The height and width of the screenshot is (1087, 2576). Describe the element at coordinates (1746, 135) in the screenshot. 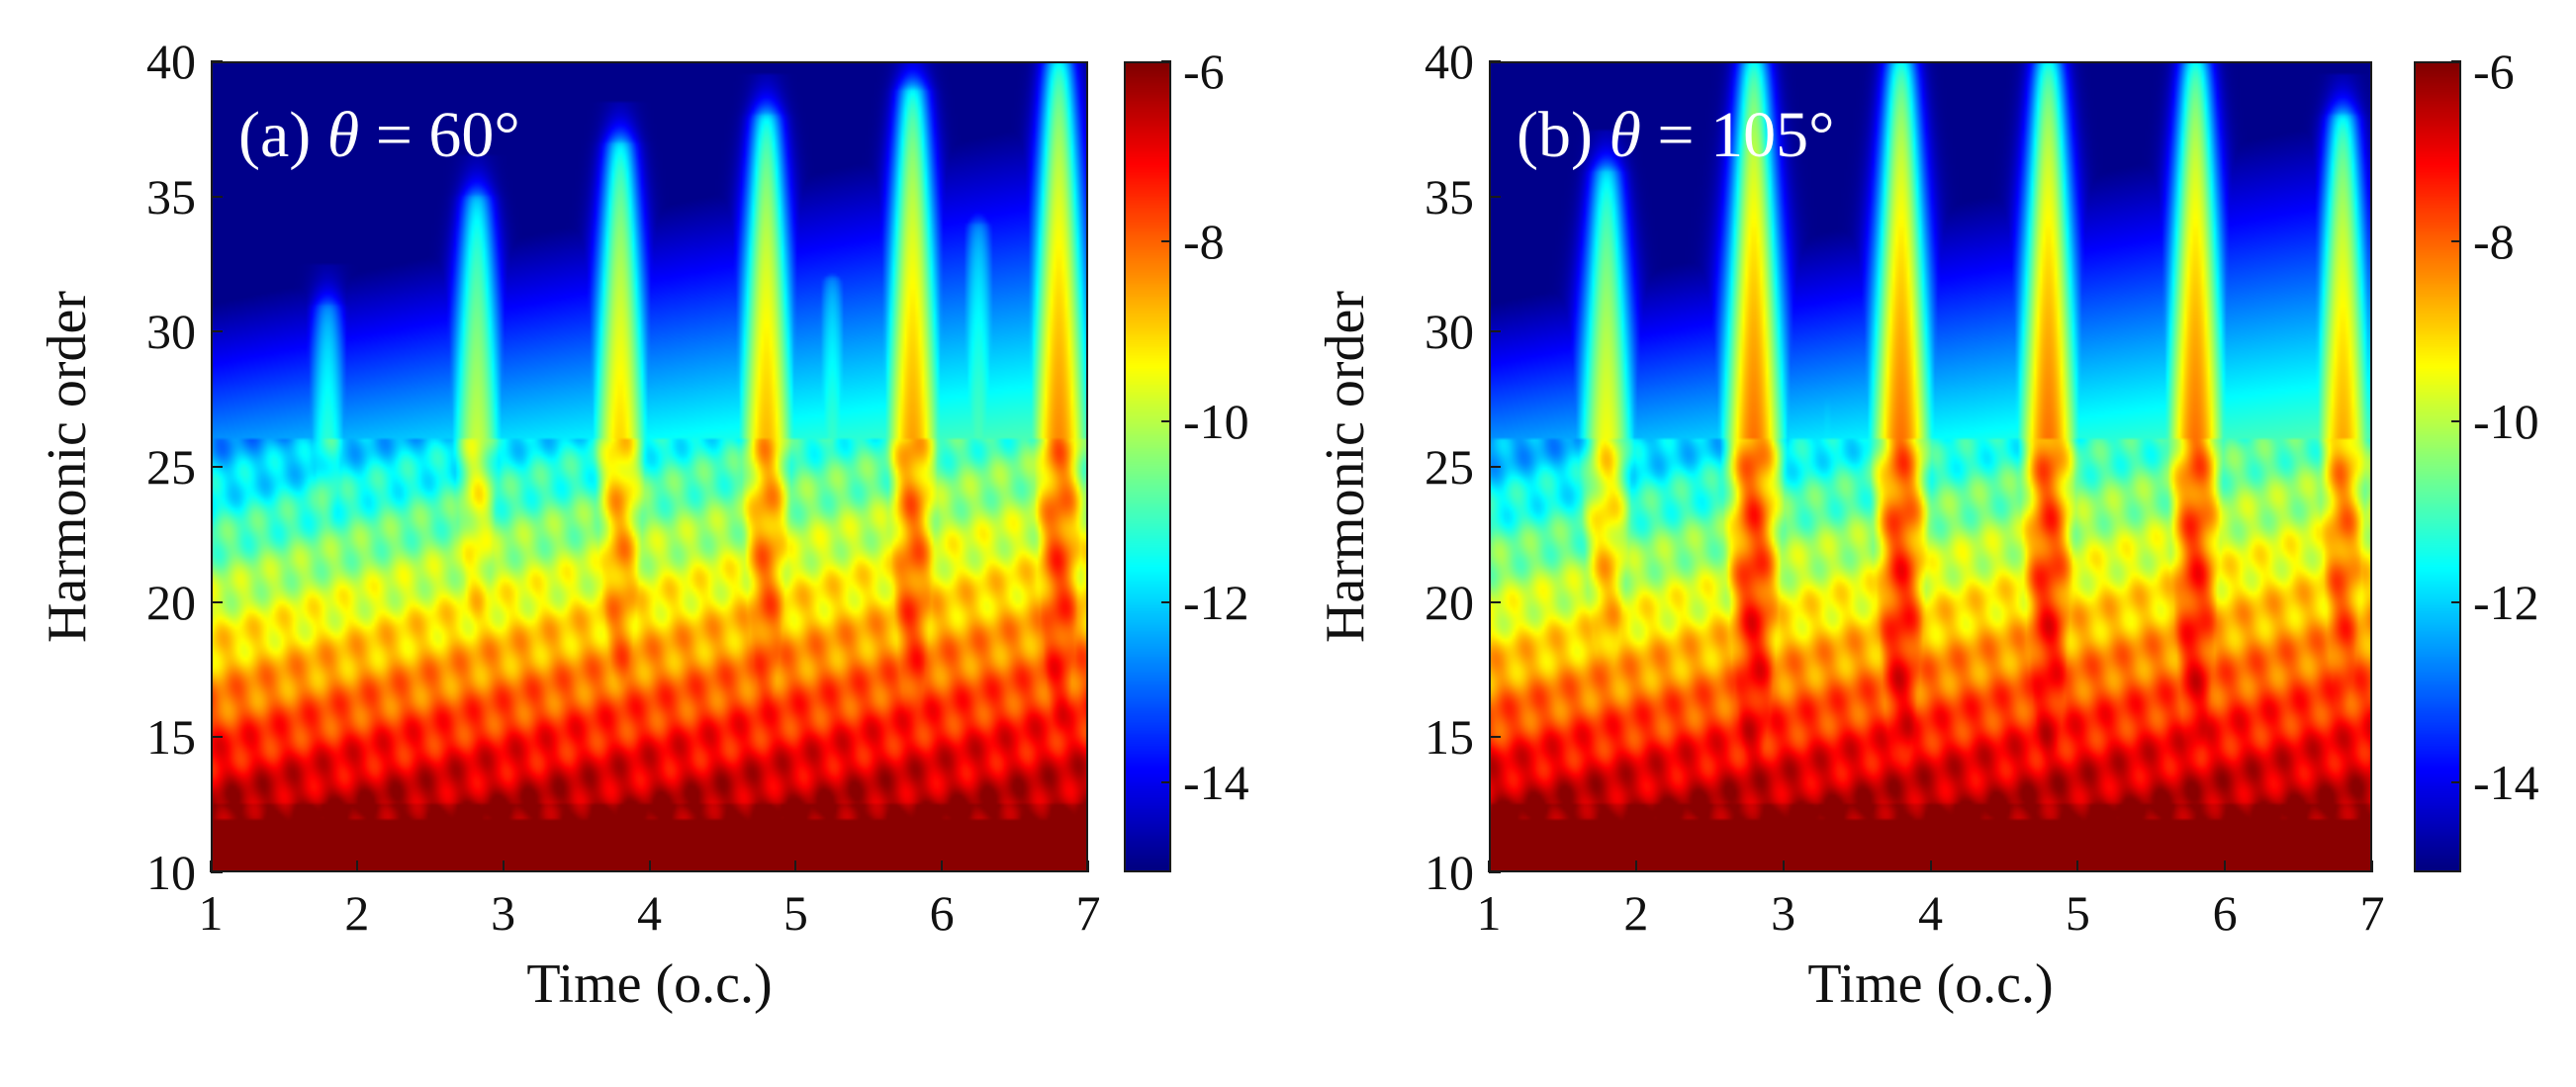

I see `theta-value: = 105°` at that location.